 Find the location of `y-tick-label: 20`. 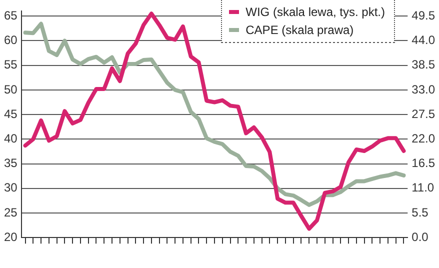

y-tick-label: 20 is located at coordinates (11, 237).